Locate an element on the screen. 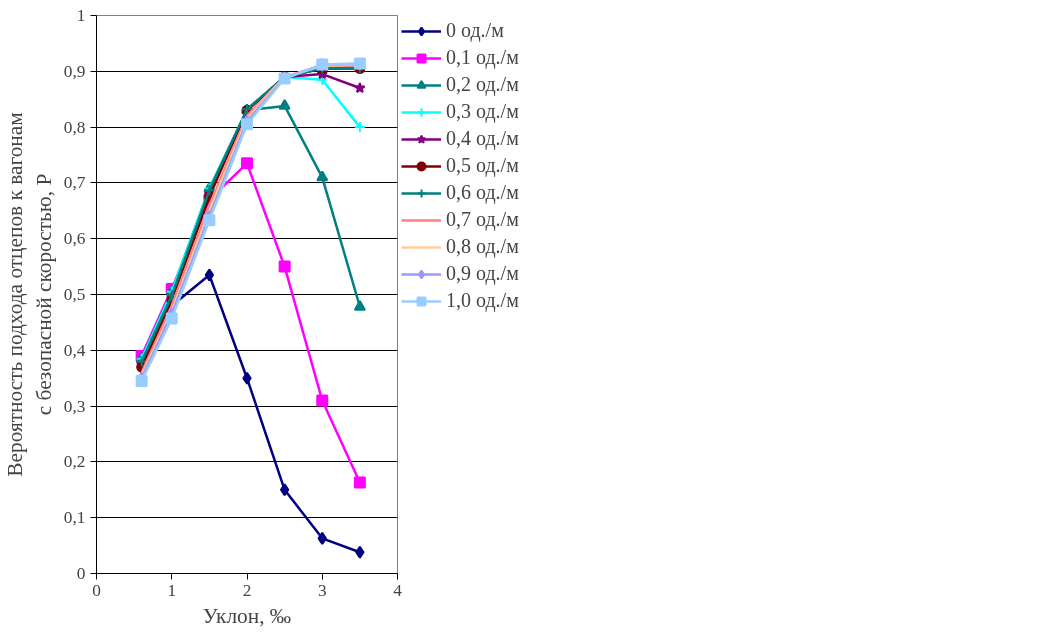 Image resolution: width=1045 pixels, height=636 pixels. legend-label: 0,4 од./м is located at coordinates (483, 138).